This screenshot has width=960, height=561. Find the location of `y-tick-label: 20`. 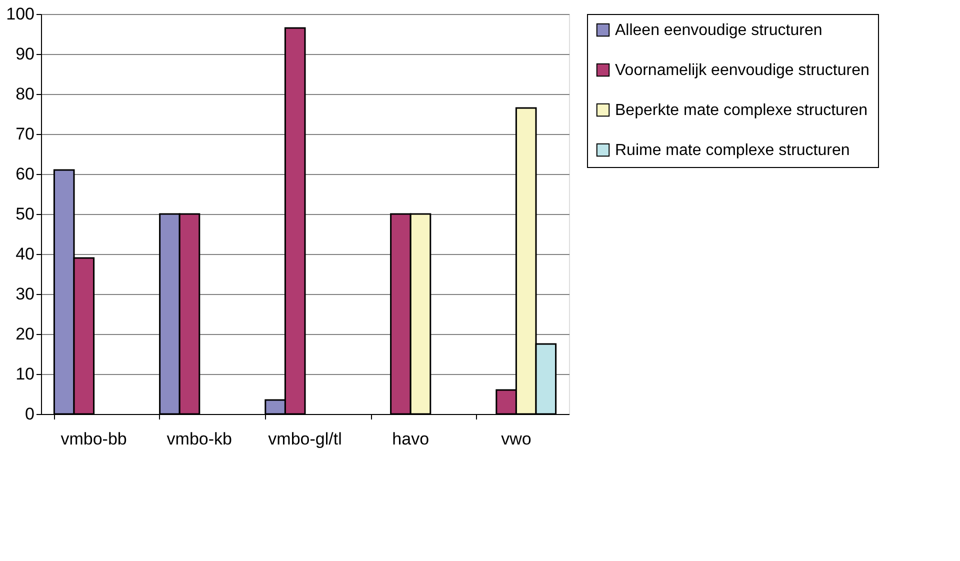

y-tick-label: 20 is located at coordinates (25, 334).